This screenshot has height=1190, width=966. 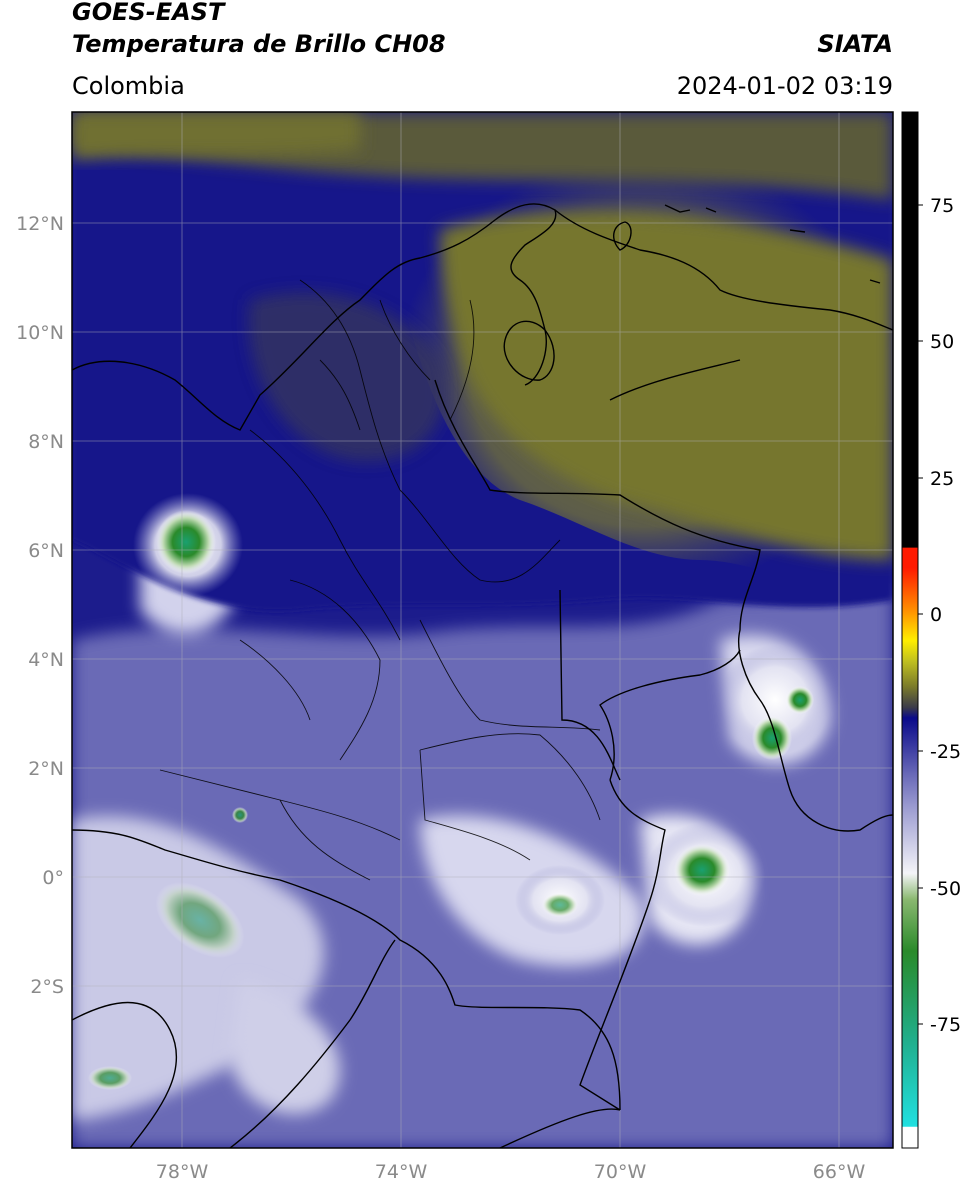 I want to click on lat-tick-label: 6°N, so click(x=46, y=551).